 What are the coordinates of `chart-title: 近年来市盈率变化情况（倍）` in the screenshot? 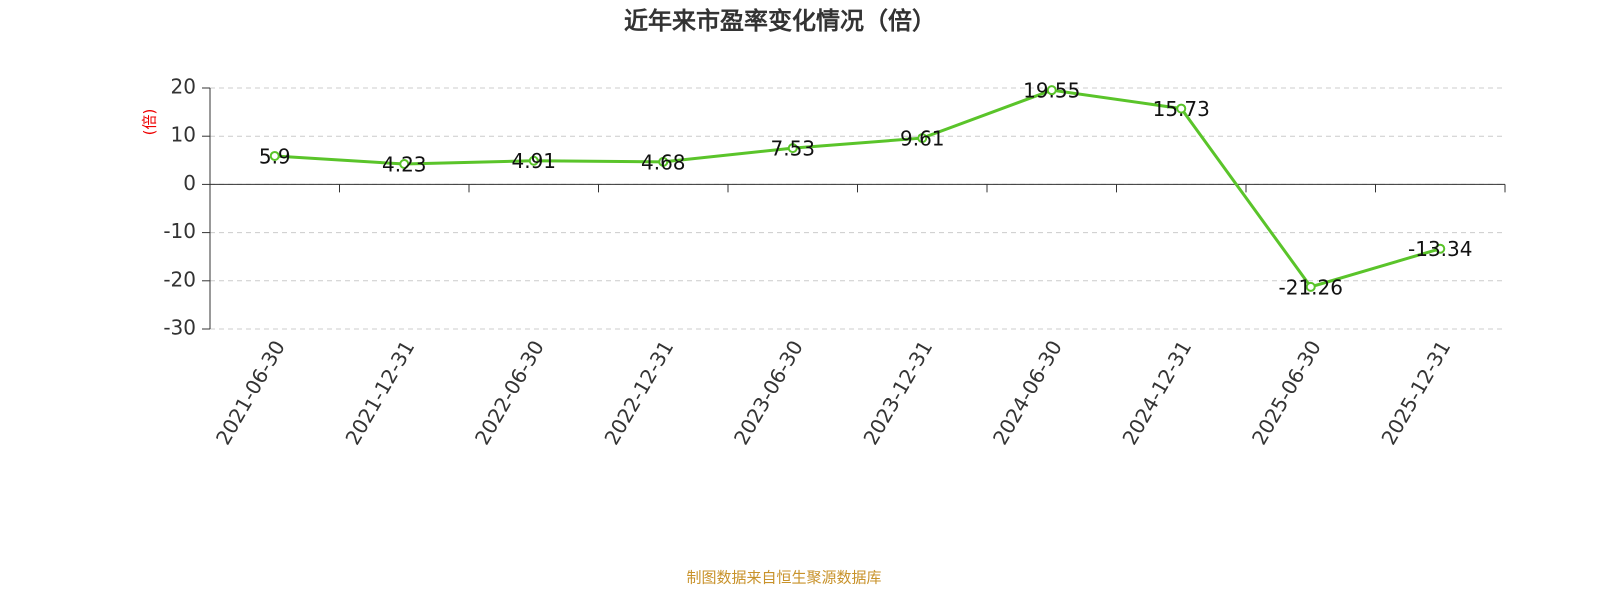 It's located at (780, 21).